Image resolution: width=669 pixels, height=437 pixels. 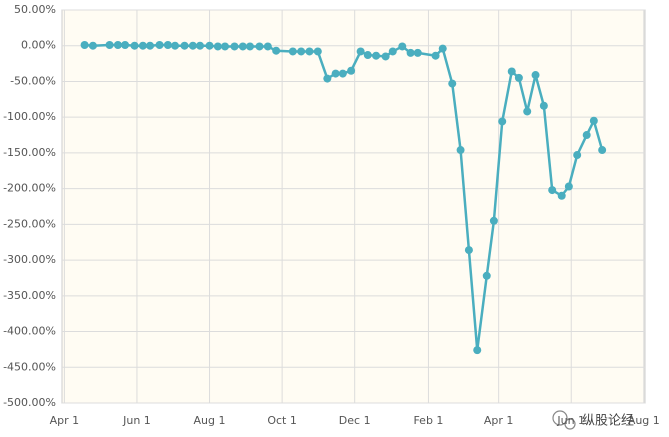 I want to click on y-tick-label: -450.00%, so click(x=29, y=366).